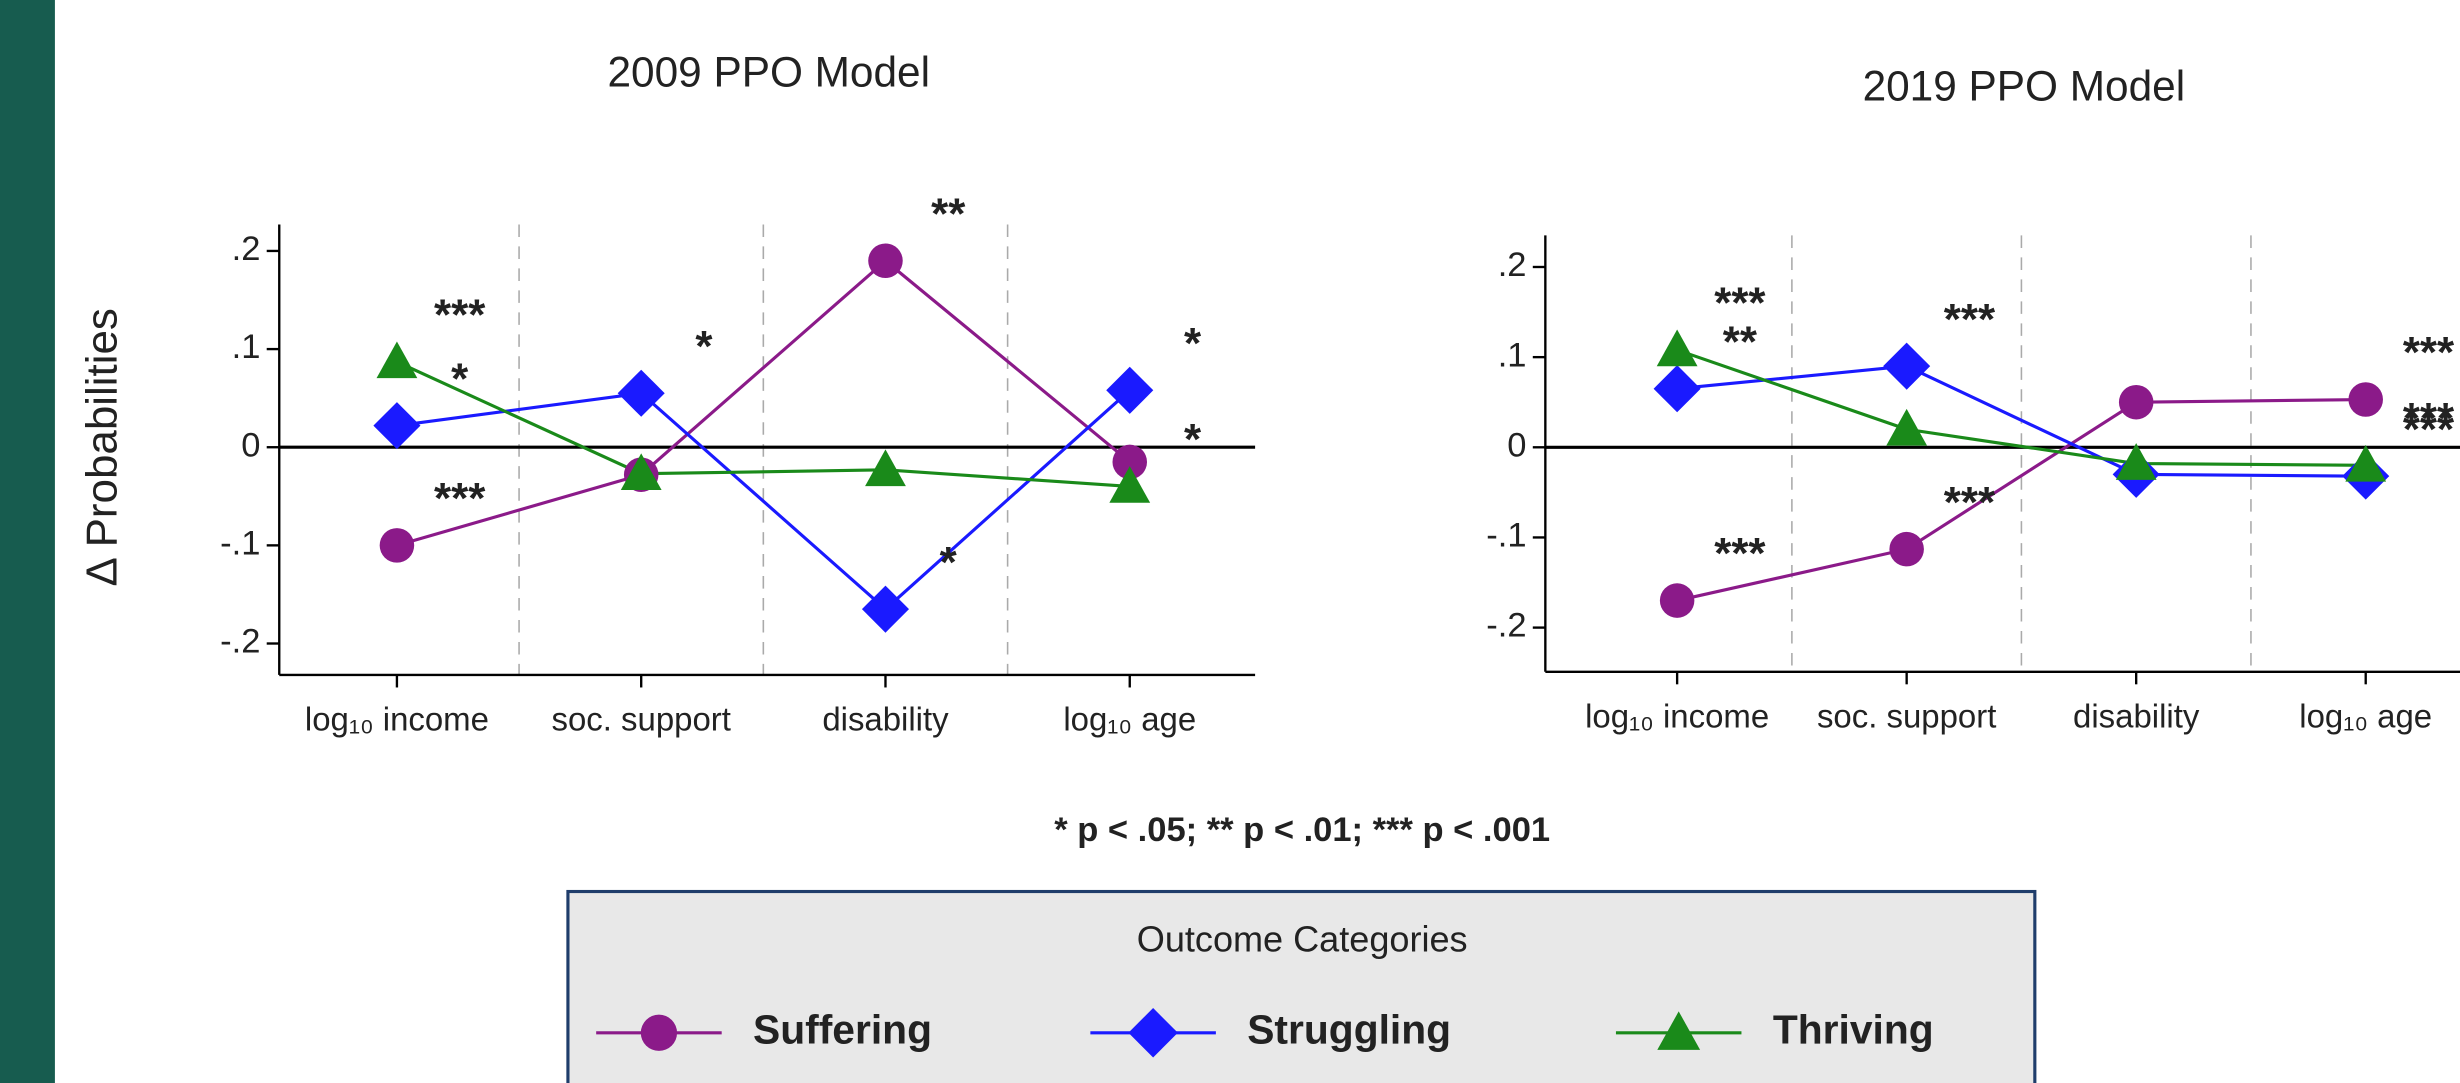  Describe the element at coordinates (1301, 986) in the screenshot. I see `legend-box` at that location.